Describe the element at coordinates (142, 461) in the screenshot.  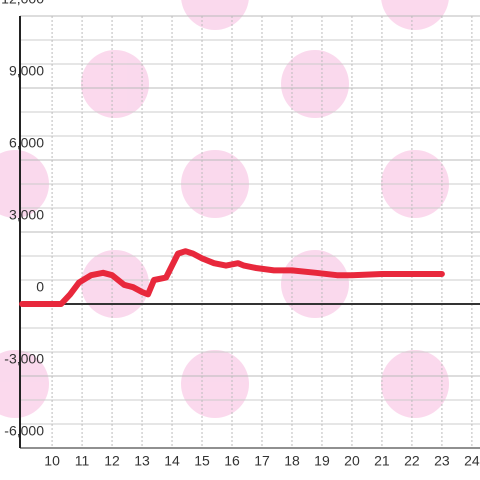
I see `x-tick-label: 13` at that location.